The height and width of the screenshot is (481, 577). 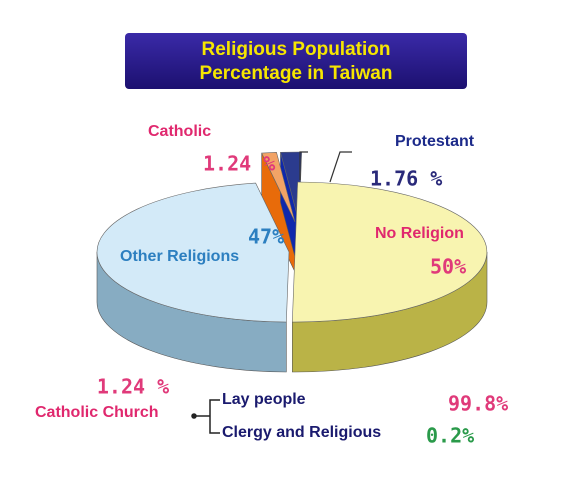 I want to click on value-label: 47%, so click(x=266, y=237).